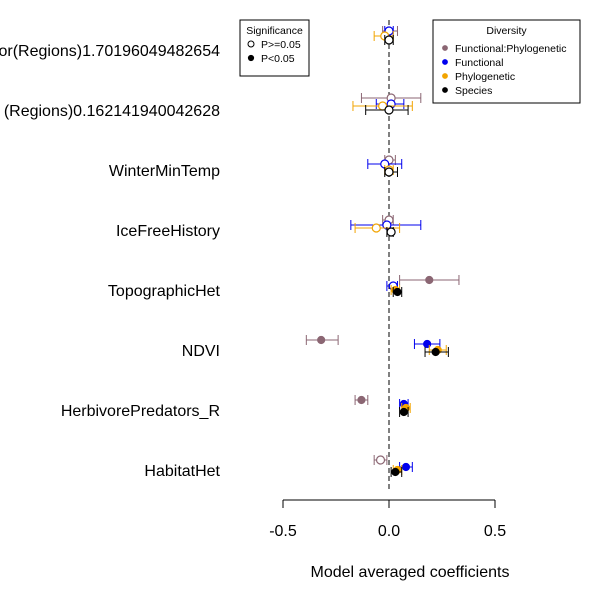 The width and height of the screenshot is (600, 600). What do you see at coordinates (283, 531) in the screenshot?
I see `x-tick-label: -0.5` at bounding box center [283, 531].